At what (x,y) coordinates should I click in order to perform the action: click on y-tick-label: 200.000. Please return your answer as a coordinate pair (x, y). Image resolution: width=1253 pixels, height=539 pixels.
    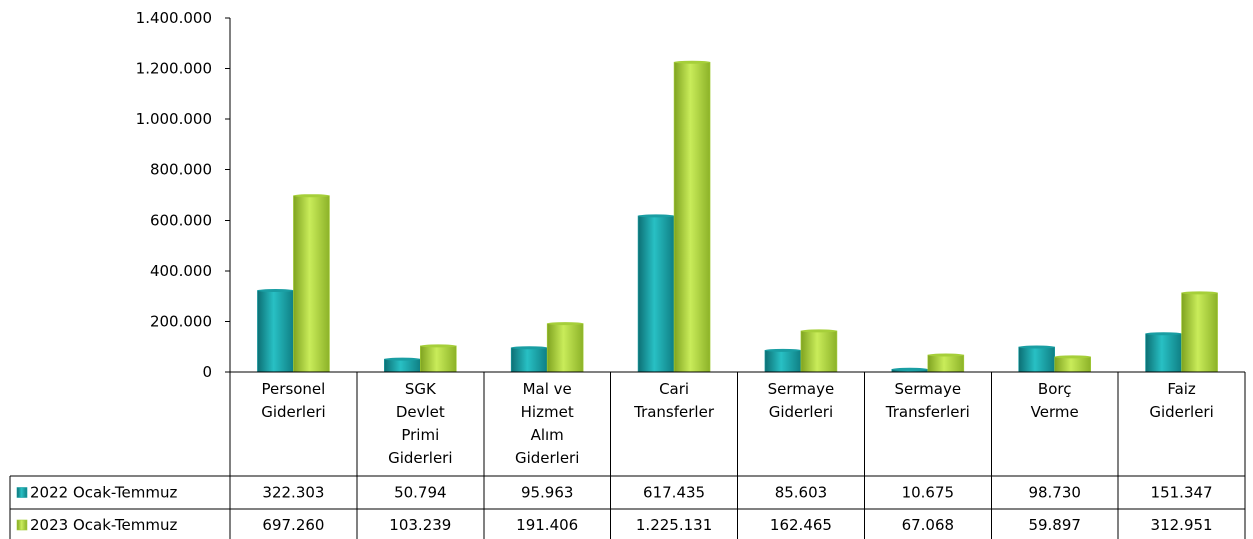
    Looking at the image, I should click on (181, 321).